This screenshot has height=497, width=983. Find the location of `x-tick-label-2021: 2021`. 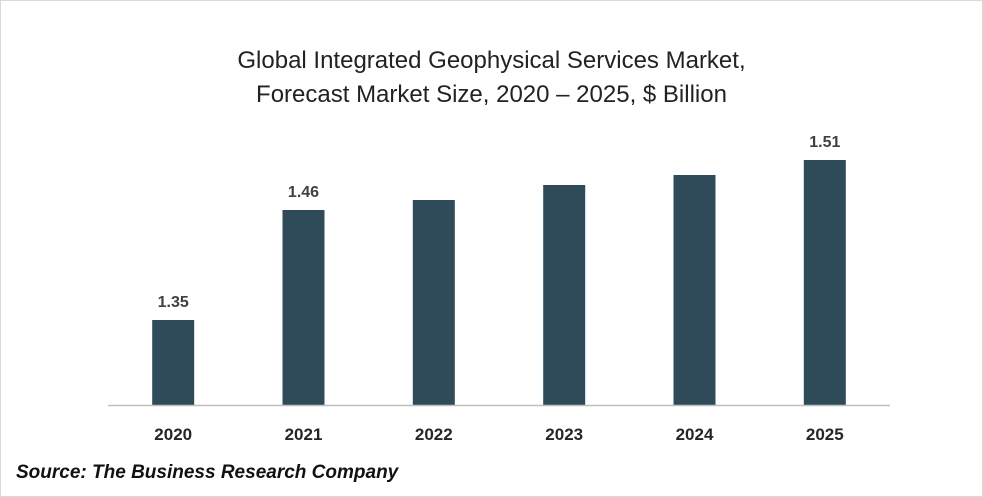

x-tick-label-2021: 2021 is located at coordinates (304, 434).